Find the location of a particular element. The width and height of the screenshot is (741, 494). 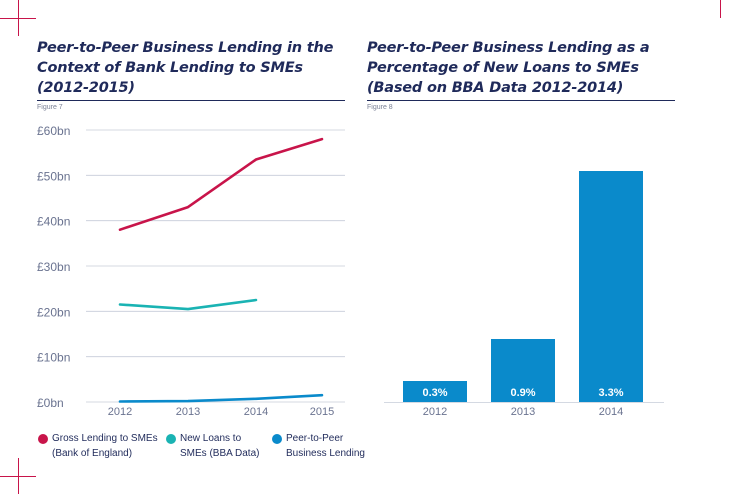

y-tick-label: £20bn is located at coordinates (53, 312).